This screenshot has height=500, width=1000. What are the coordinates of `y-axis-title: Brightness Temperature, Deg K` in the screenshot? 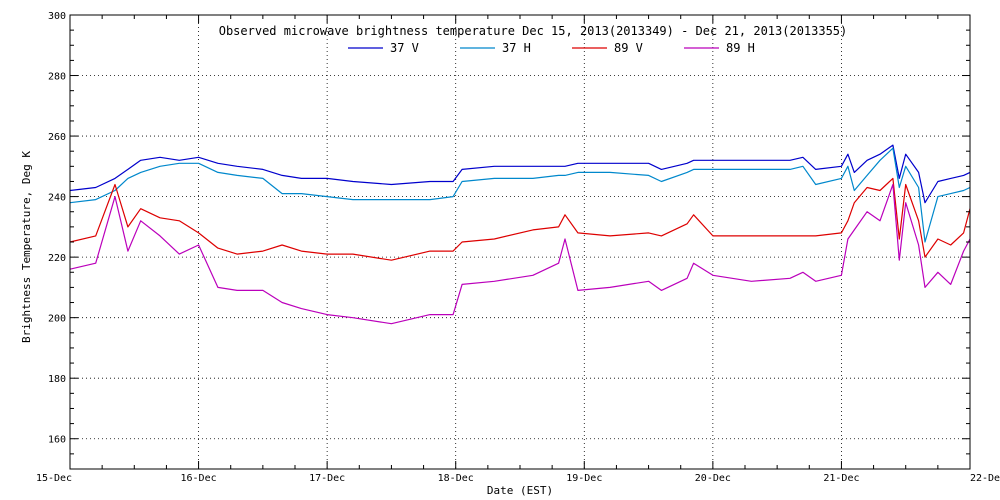 It's located at (26, 247).